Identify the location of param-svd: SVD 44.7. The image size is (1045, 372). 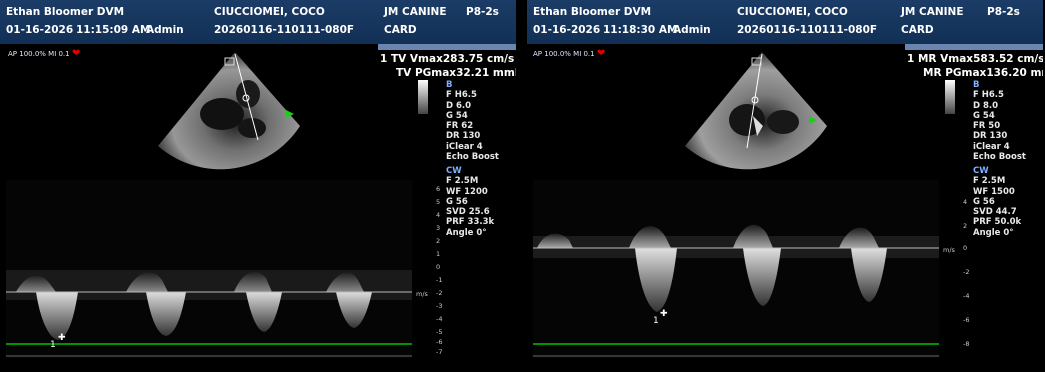
(995, 212).